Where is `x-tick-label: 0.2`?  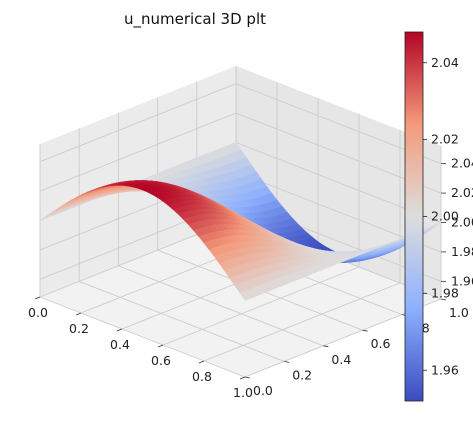
x-tick-label: 0.2 is located at coordinates (79, 328).